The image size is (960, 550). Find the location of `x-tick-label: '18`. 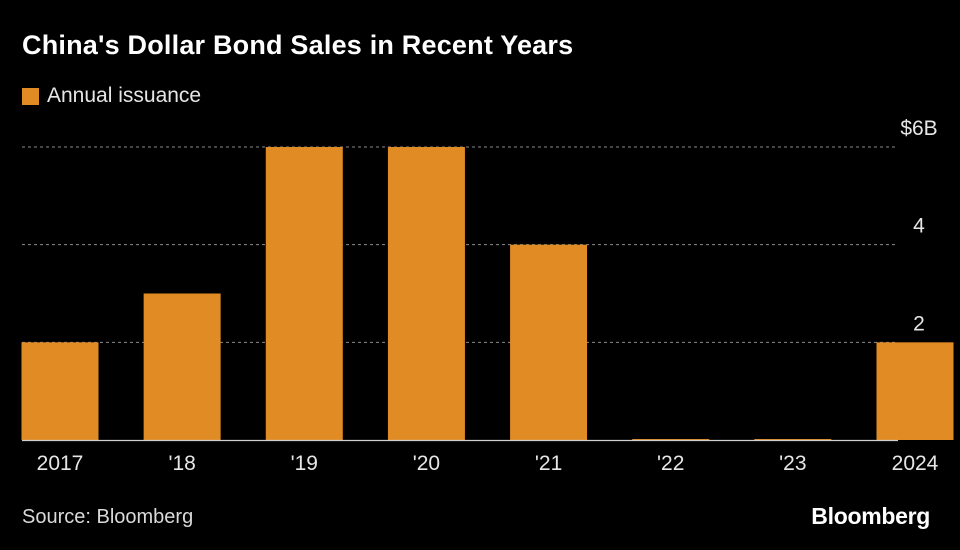

x-tick-label: '18 is located at coordinates (181, 463).